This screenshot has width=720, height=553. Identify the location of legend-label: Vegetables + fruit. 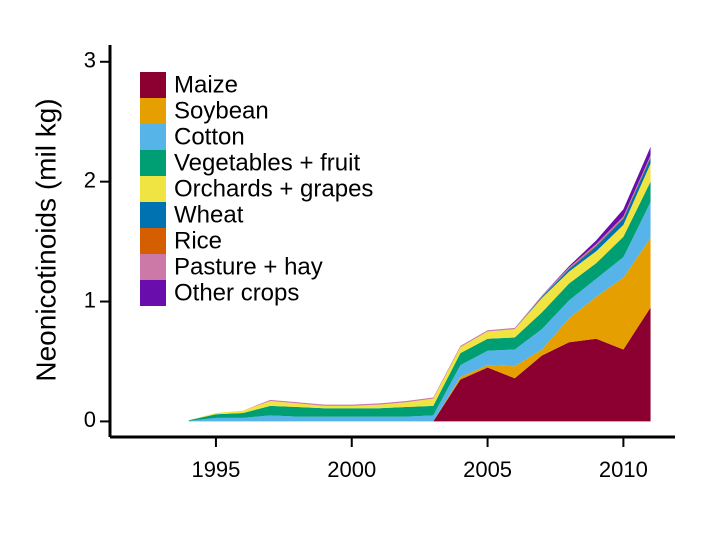
(267, 162).